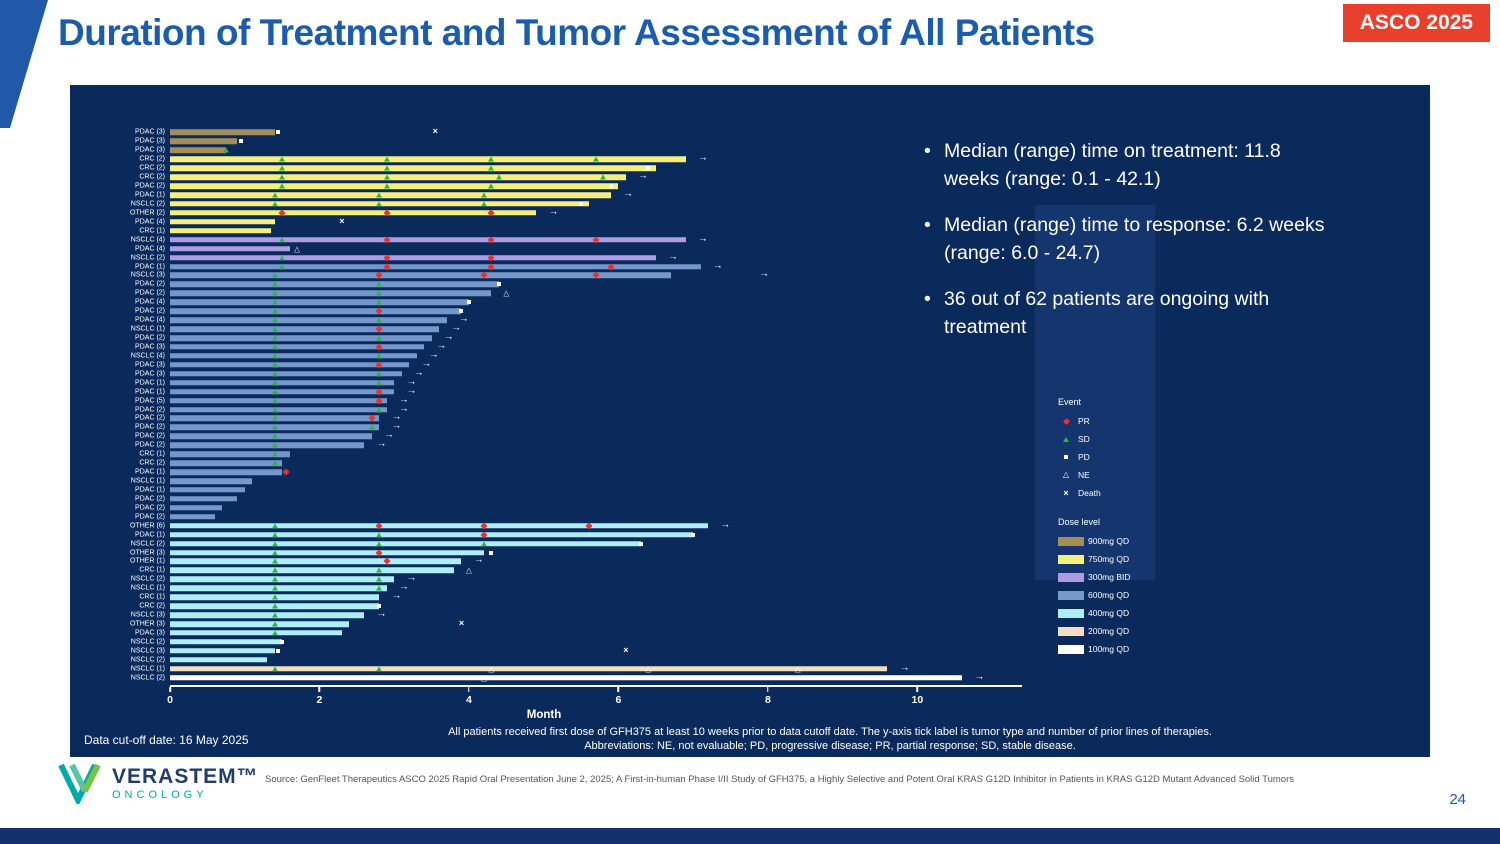 The height and width of the screenshot is (844, 1500). I want to click on swimmer-row: NSCLC (2), so click(576, 659).